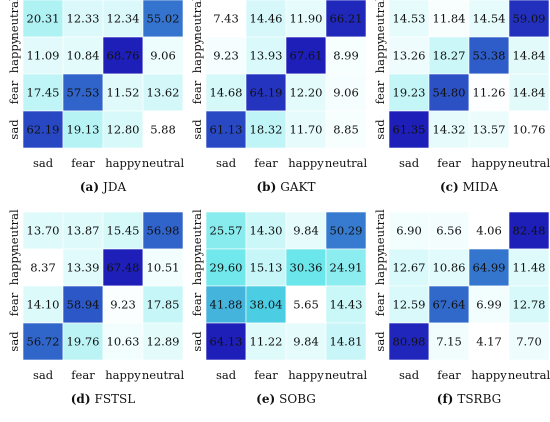  I want to click on cell-value-label: 9.23, so click(226, 56).